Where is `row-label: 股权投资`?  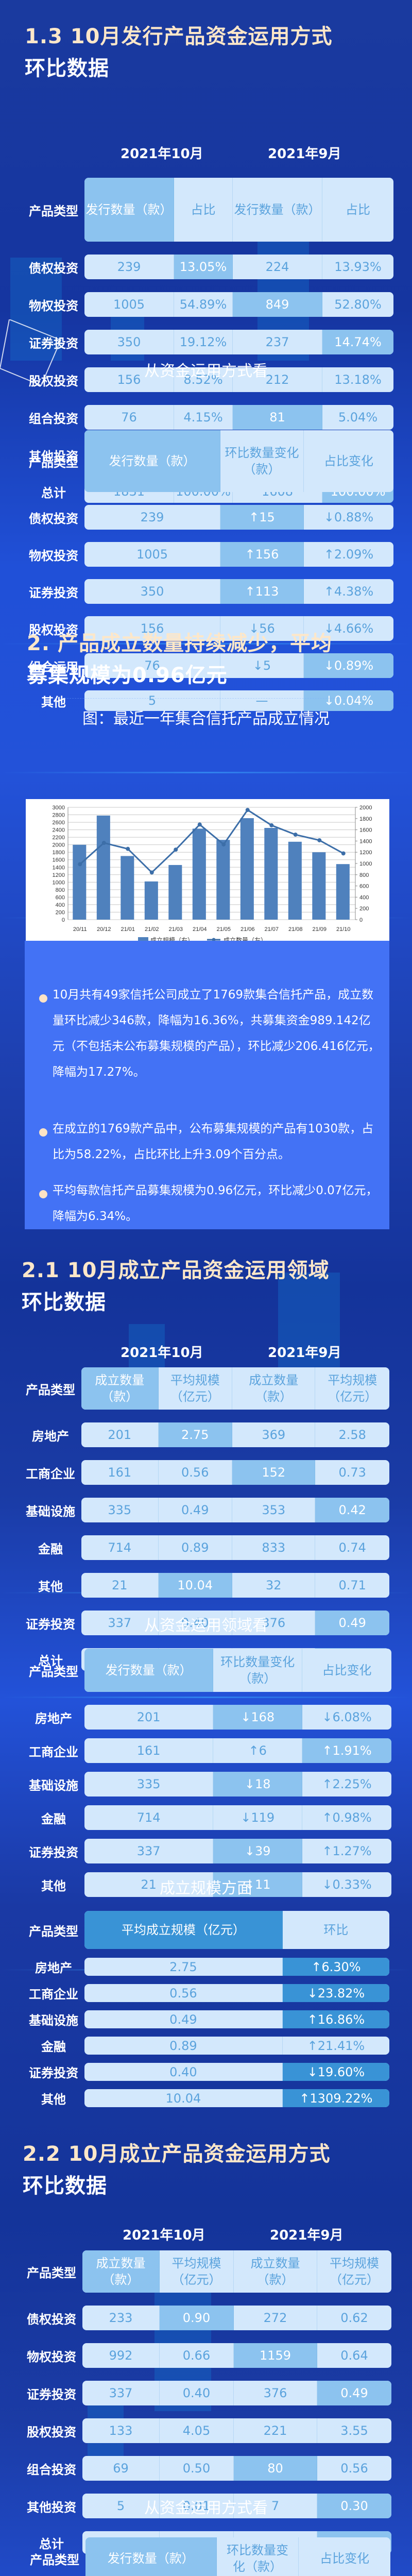 row-label: 股权投资 is located at coordinates (51, 2432).